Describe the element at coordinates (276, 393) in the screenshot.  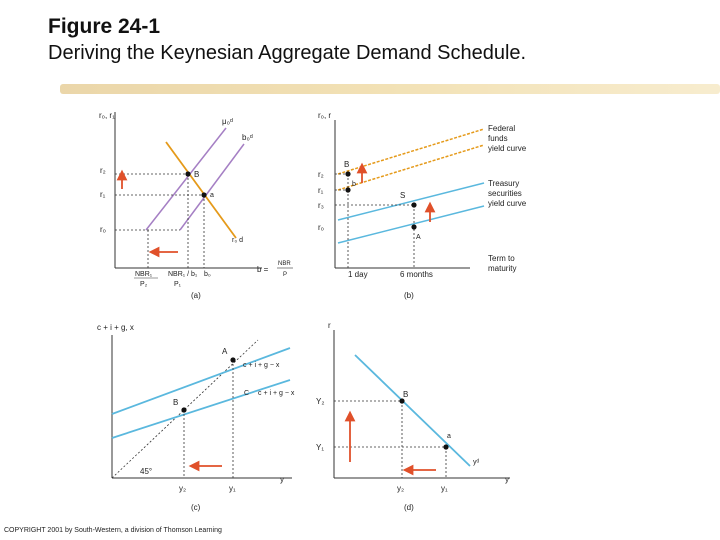
I see `panel-c-lower-label: c + i + g − x` at that location.